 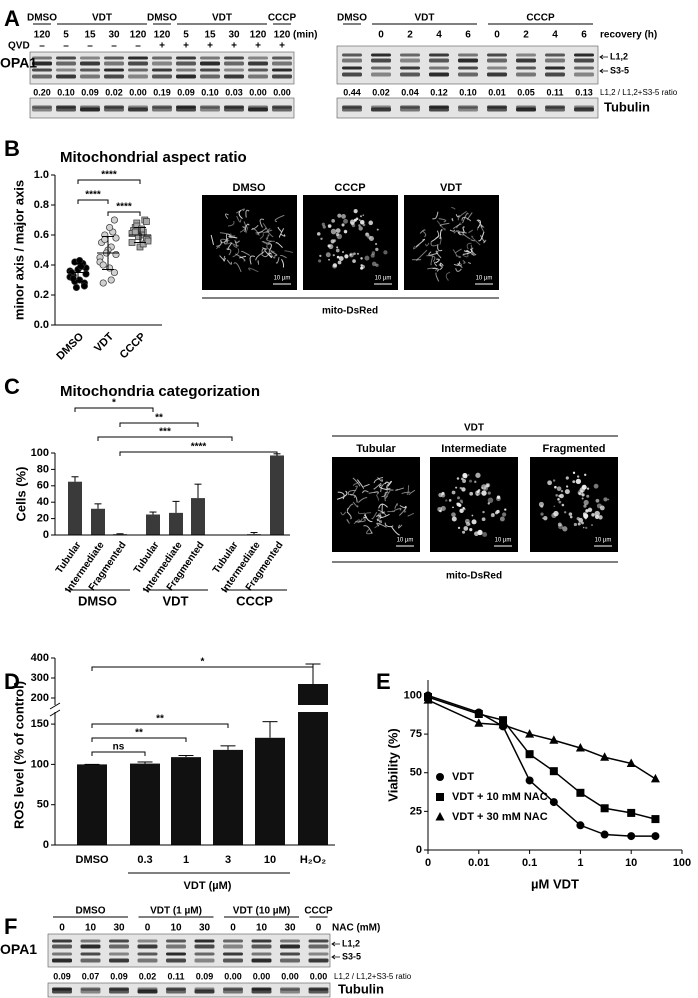 I want to click on x-tick-label: H₂O₂, so click(x=313, y=860).